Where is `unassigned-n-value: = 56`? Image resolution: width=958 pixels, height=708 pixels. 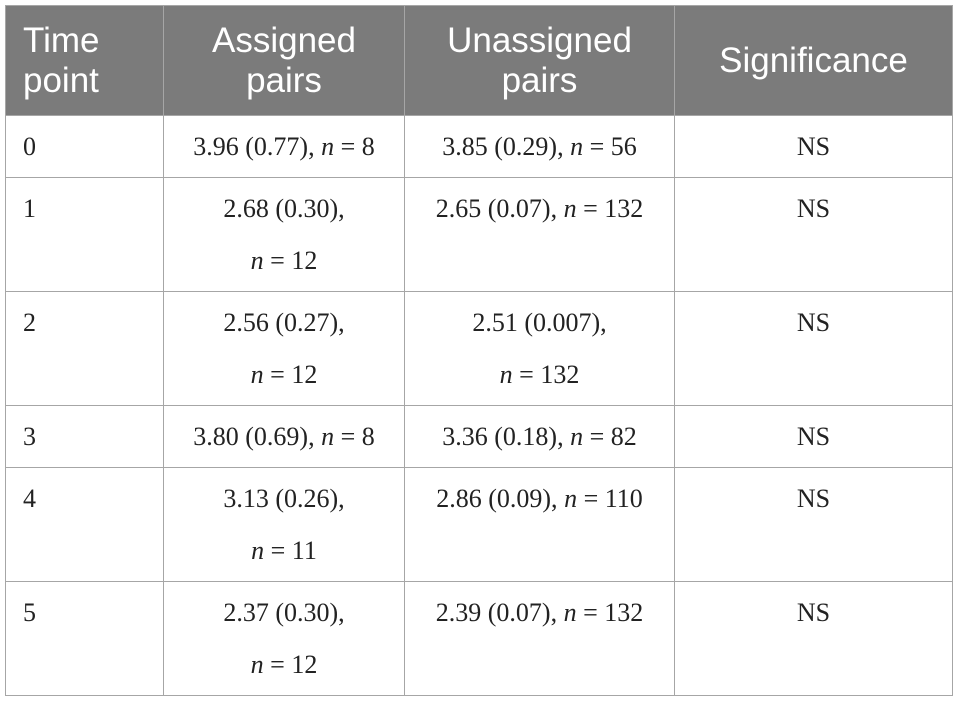
unassigned-n-value: = 56 is located at coordinates (610, 146).